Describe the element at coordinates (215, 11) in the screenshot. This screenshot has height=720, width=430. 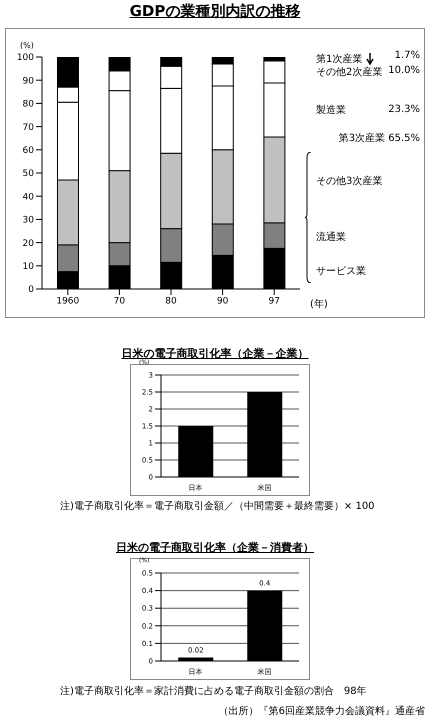
I see `chart-title: GDPの業種別内訳の推移` at that location.